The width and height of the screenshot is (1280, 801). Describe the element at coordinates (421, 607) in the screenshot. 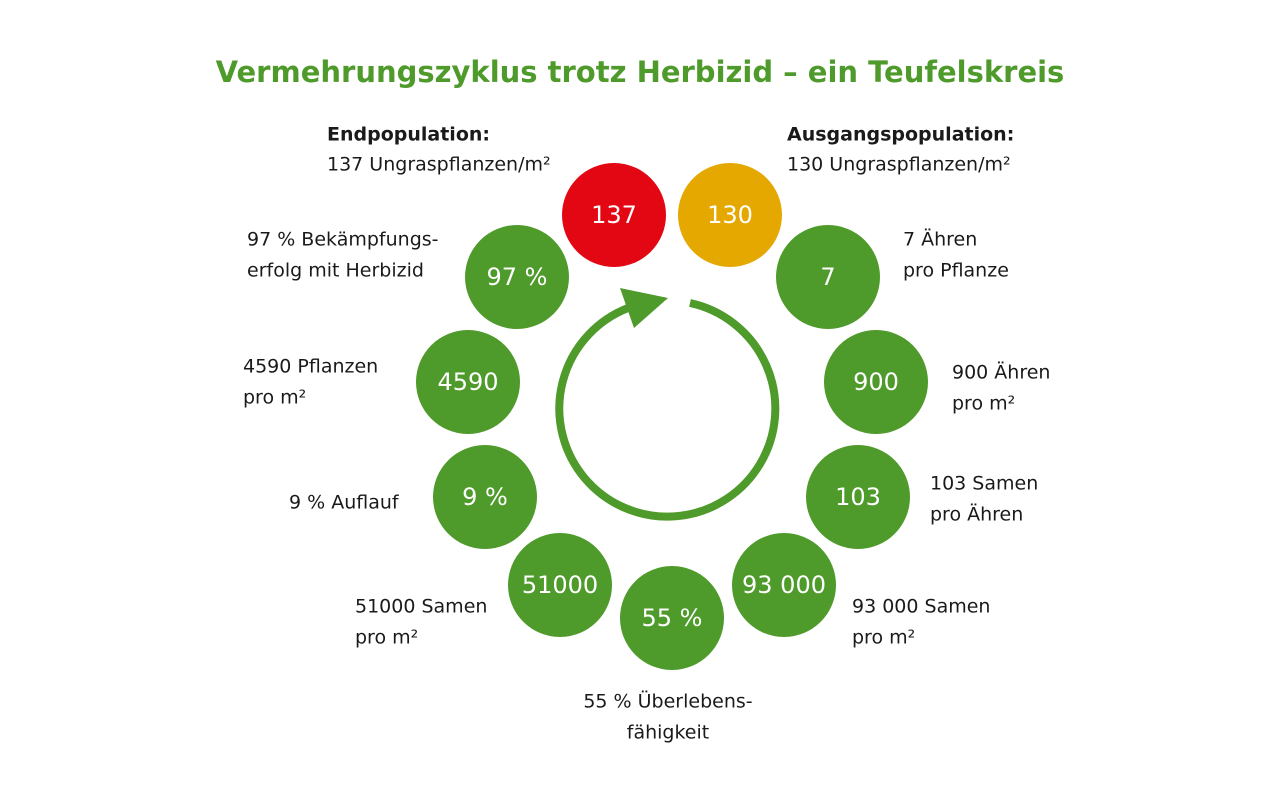

I see `node-caption: 51000 Samen` at that location.